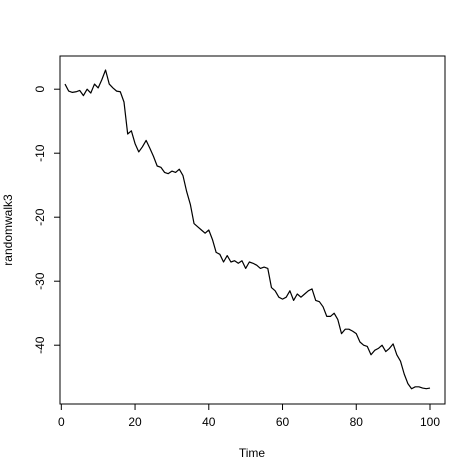  I want to click on x-tick-label: 40, so click(209, 422).